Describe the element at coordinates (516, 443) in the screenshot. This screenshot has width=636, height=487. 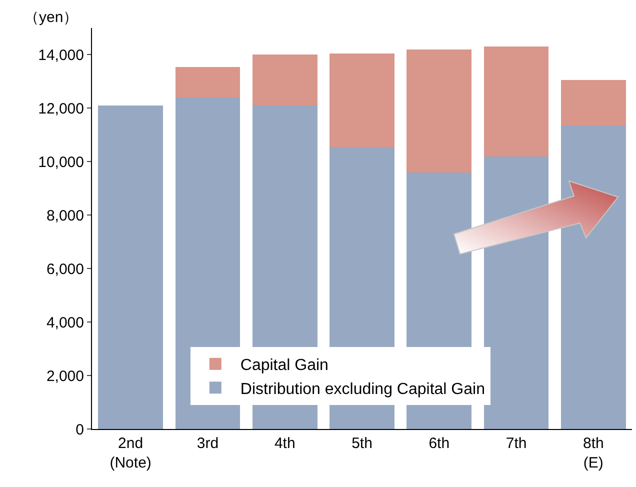
I see `x-tick-label: 7th` at that location.